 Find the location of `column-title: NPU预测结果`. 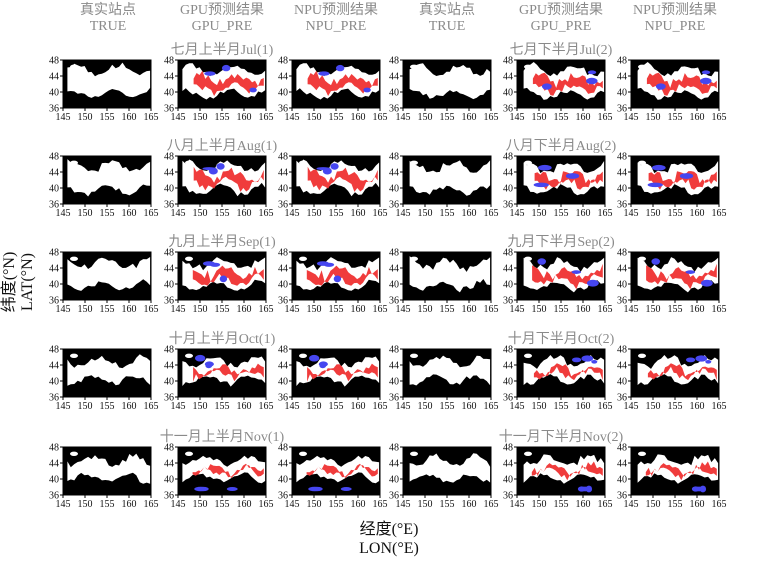

column-title: NPU预测结果 is located at coordinates (336, 10).